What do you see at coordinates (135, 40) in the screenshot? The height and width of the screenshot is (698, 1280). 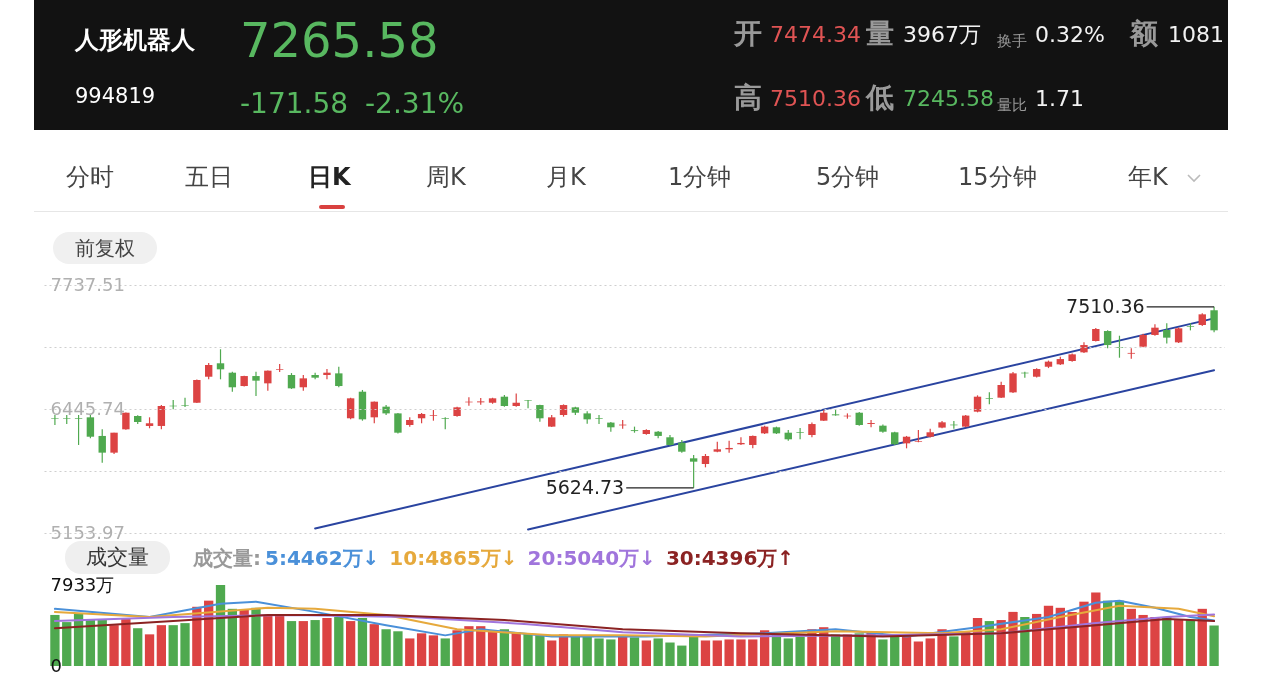 I see `chart-title: 人形机器人` at bounding box center [135, 40].